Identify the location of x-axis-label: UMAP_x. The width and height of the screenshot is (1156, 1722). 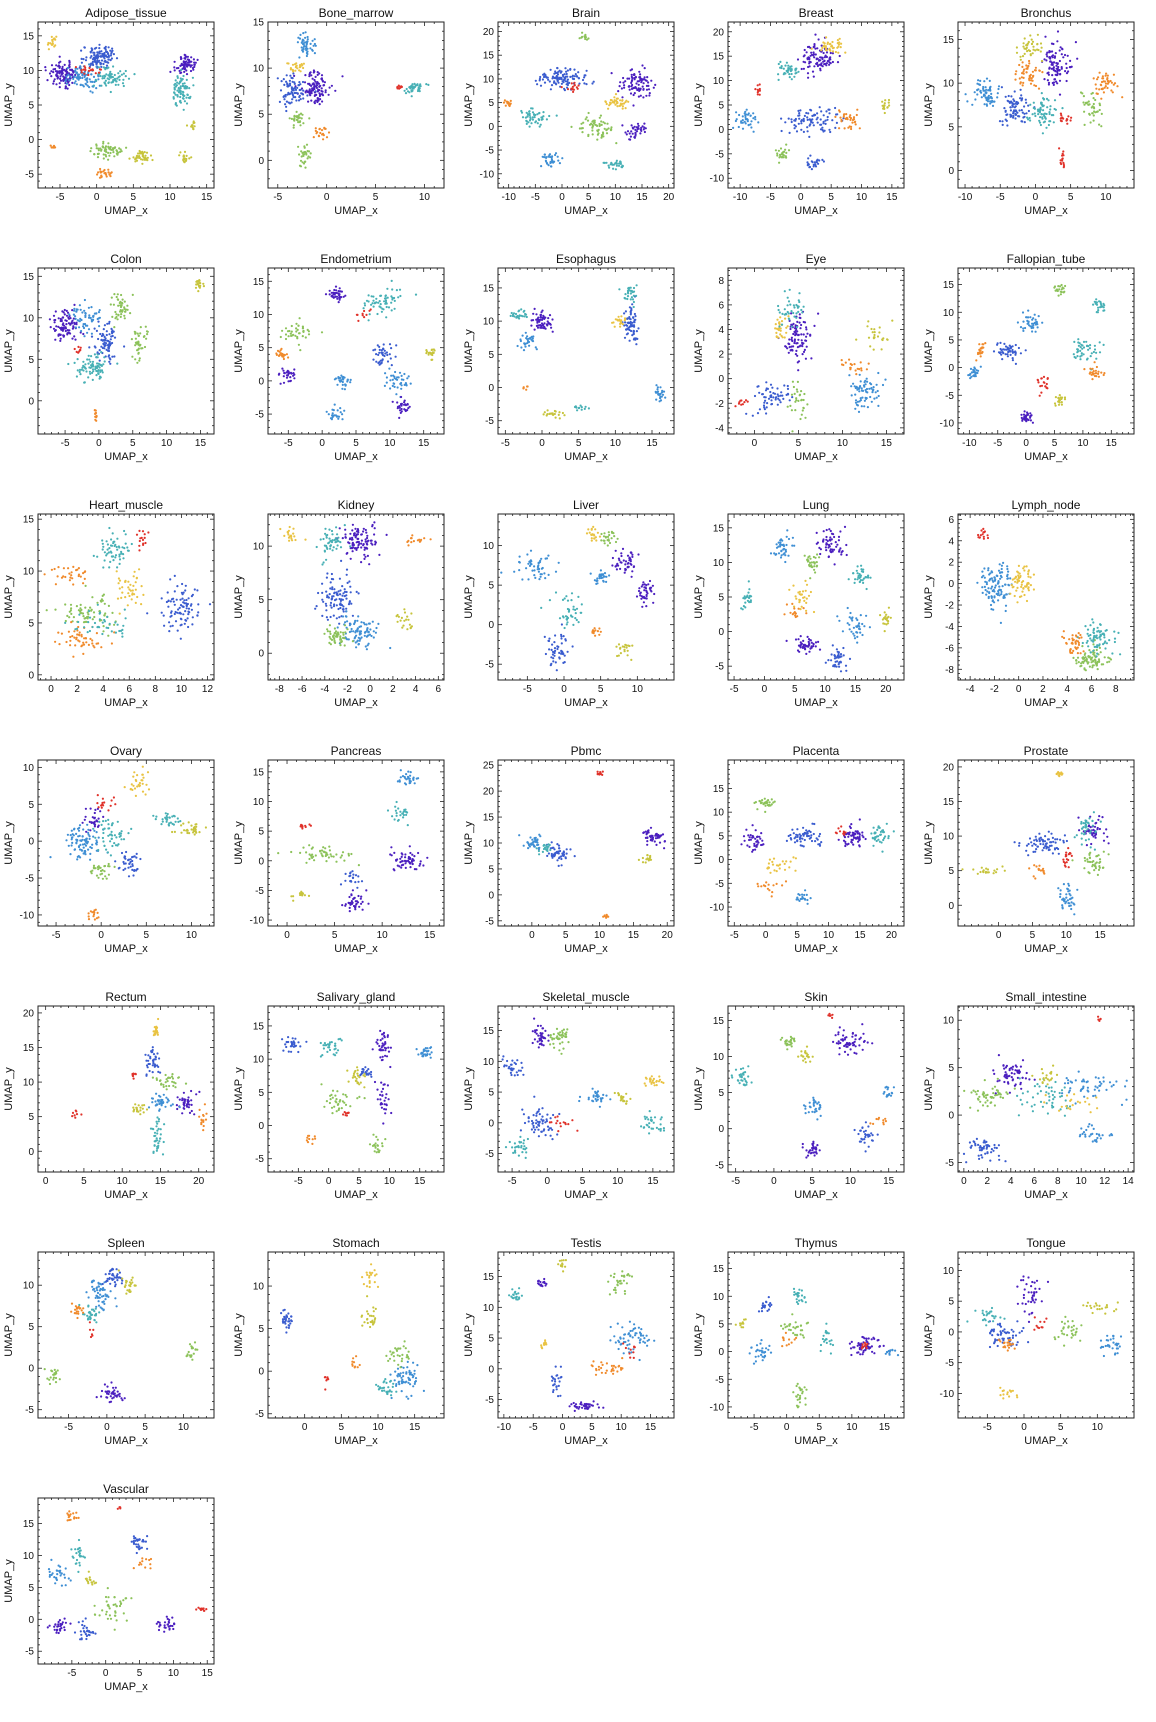
(126, 211).